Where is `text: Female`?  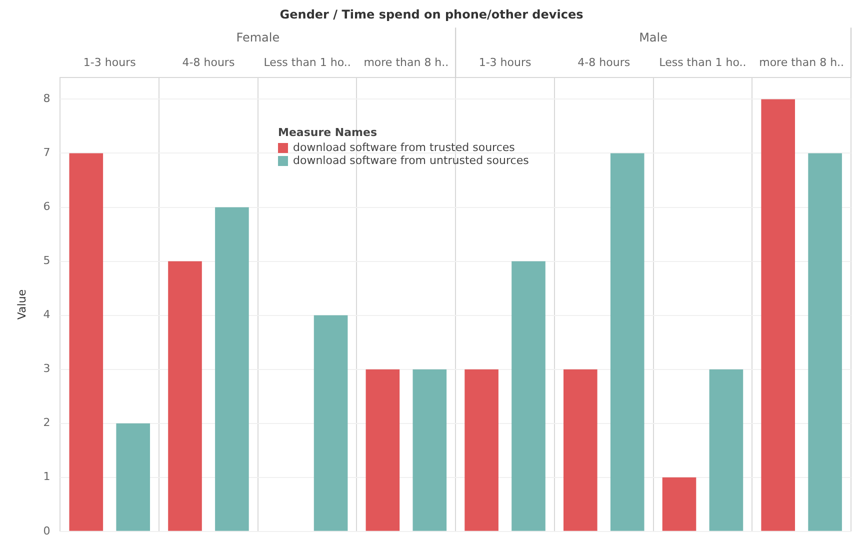 text: Female is located at coordinates (258, 37).